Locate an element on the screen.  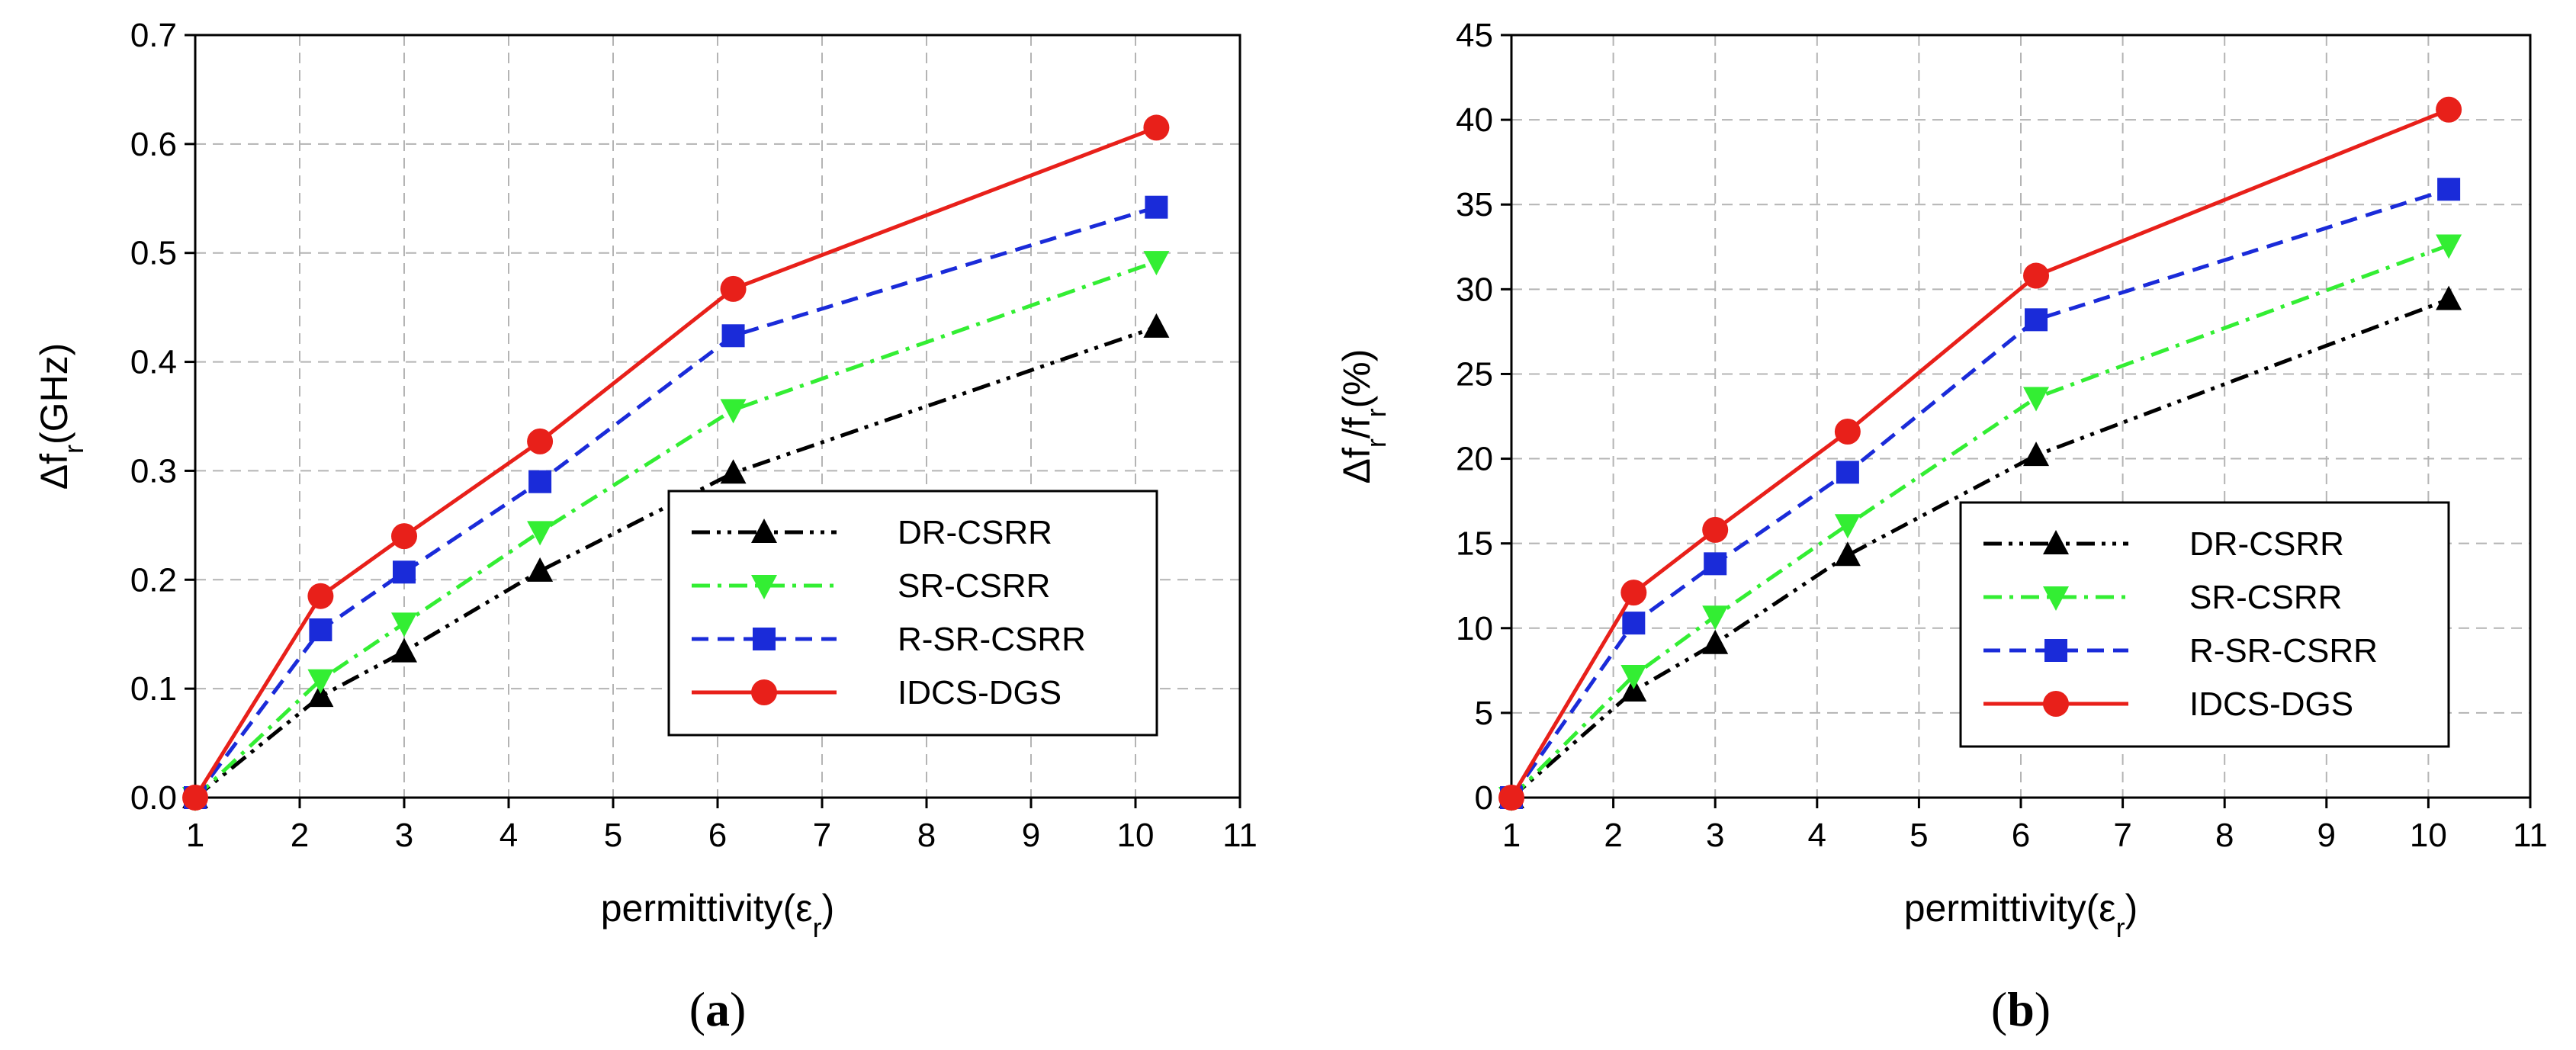
y-axis-label-rest: (GHz) is located at coordinates (54, 394).